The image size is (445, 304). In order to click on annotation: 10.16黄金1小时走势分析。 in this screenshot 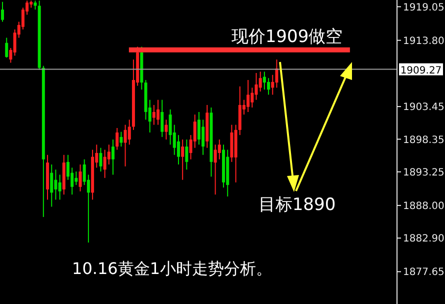, I will do `click(172, 268)`.